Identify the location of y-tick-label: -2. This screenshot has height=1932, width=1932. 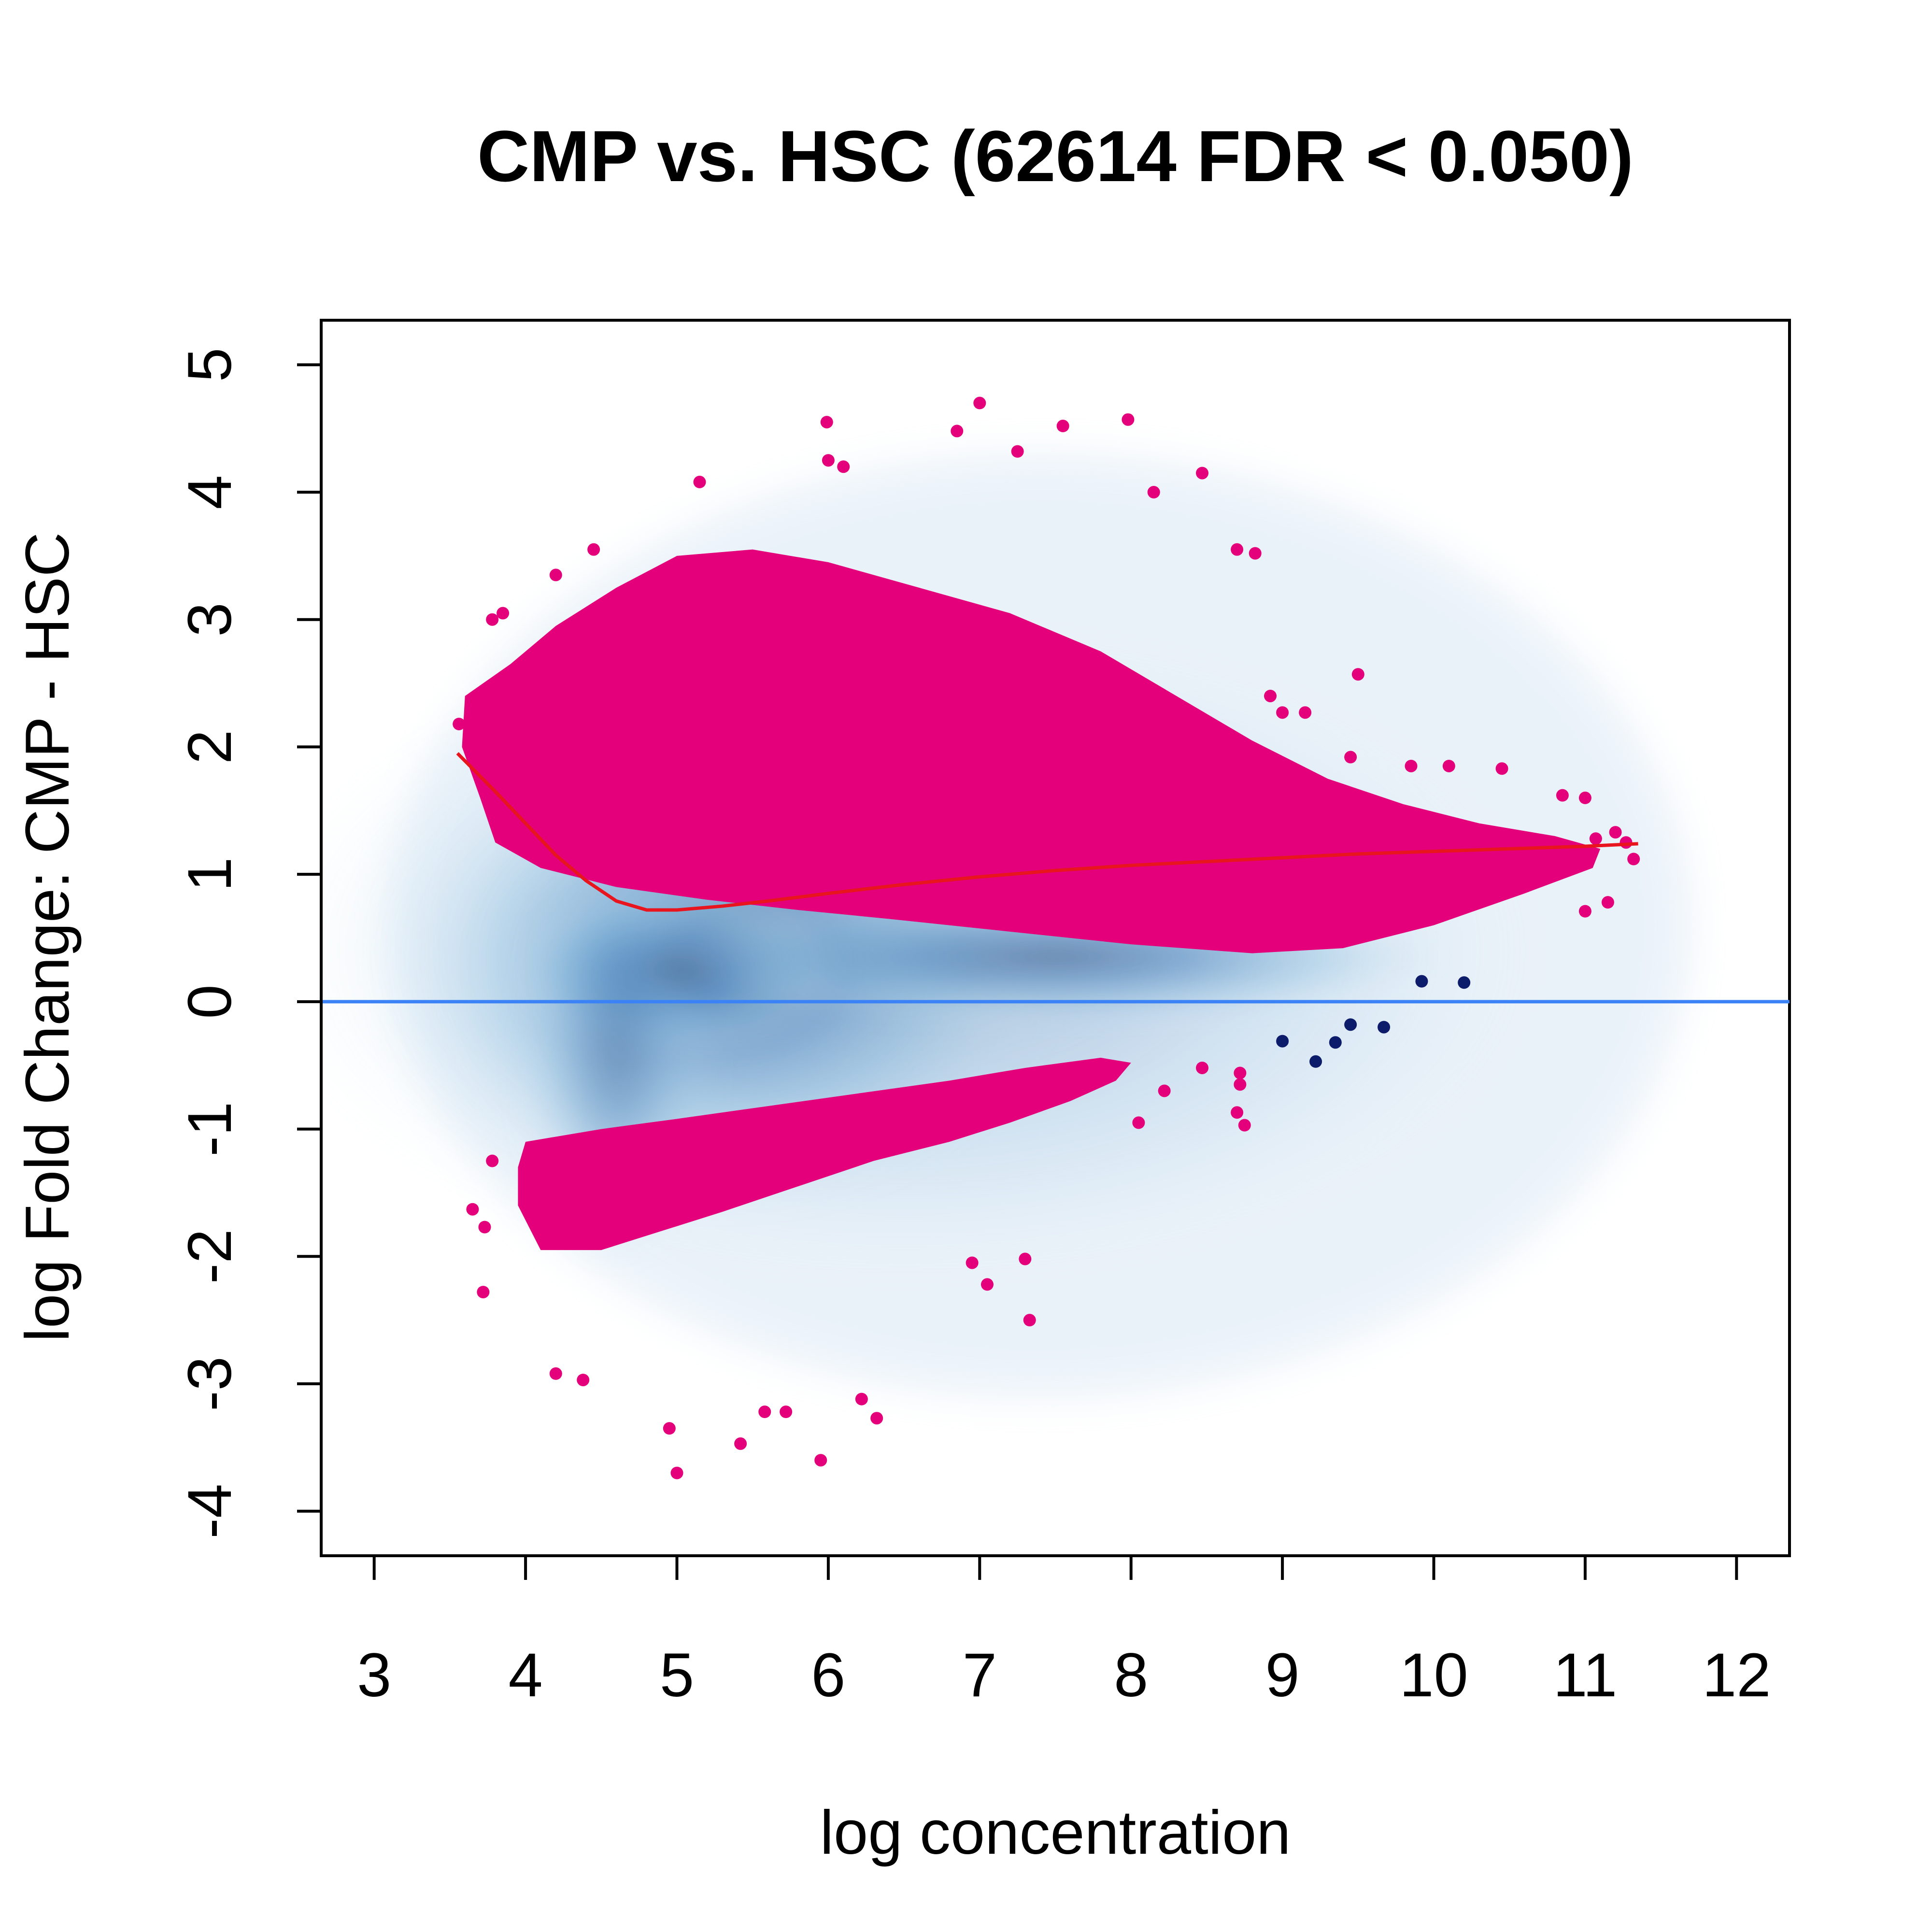
(209, 1256).